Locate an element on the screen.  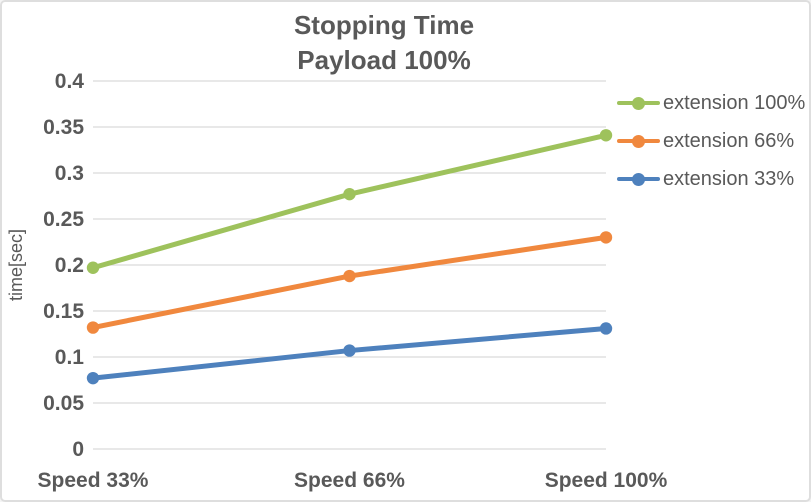
y-axis-title: time[sec] is located at coordinates (16, 265).